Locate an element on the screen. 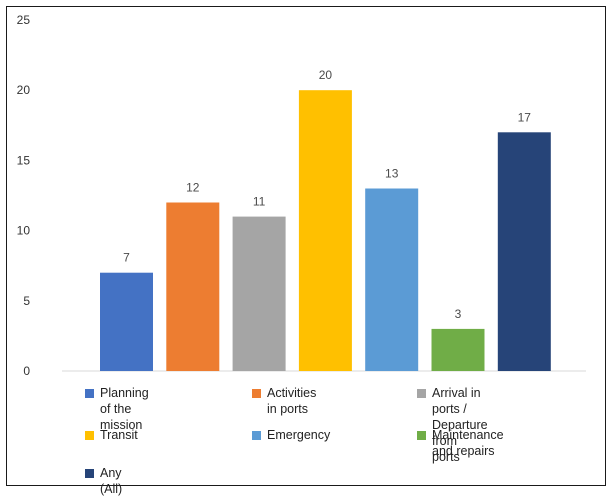 This screenshot has height=497, width=613. legend-label: Maintenance and repairs is located at coordinates (468, 443).